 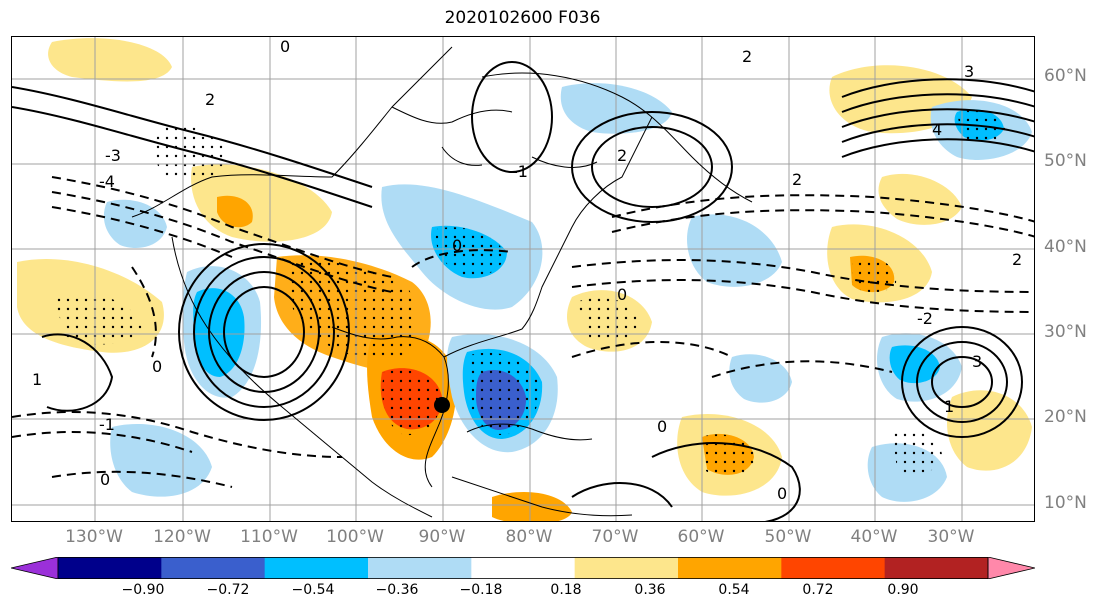 I want to click on lon-label-110w: 110°W, so click(x=269, y=537).